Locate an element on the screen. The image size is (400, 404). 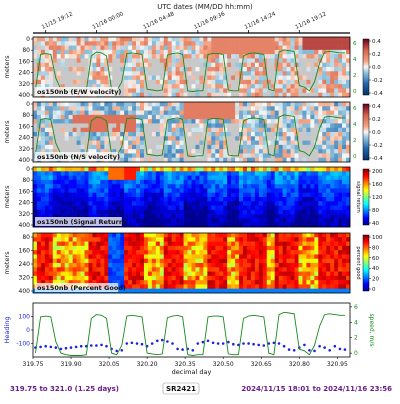
heading-point is located at coordinates (66, 348).